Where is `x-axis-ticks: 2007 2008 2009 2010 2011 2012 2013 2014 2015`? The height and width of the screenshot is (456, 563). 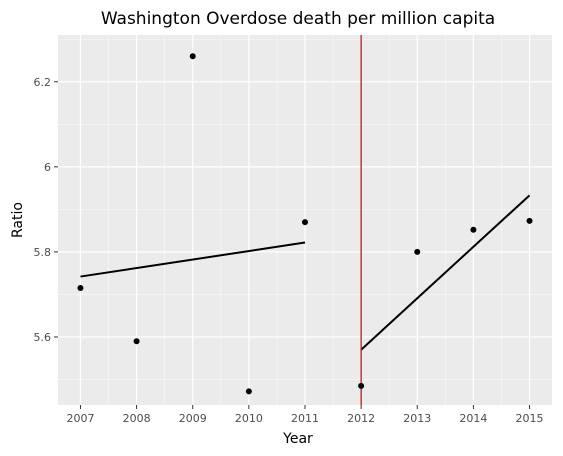
x-axis-ticks: 2007 2008 2009 2010 2011 2012 2013 2014 2015 is located at coordinates (305, 415).